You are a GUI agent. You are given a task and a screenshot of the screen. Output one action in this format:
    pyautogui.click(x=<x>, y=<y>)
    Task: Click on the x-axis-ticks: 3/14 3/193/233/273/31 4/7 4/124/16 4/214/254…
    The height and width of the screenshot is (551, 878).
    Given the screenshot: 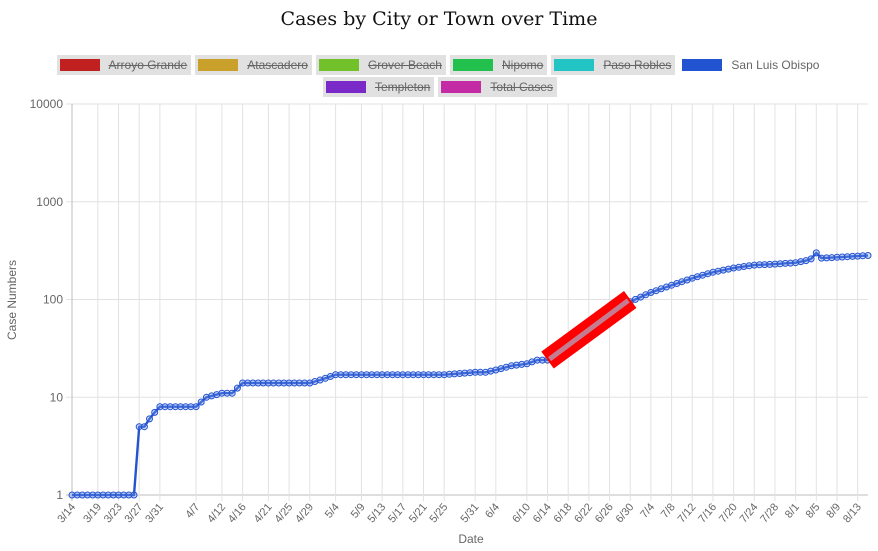 What is the action you would take?
    pyautogui.click(x=459, y=513)
    